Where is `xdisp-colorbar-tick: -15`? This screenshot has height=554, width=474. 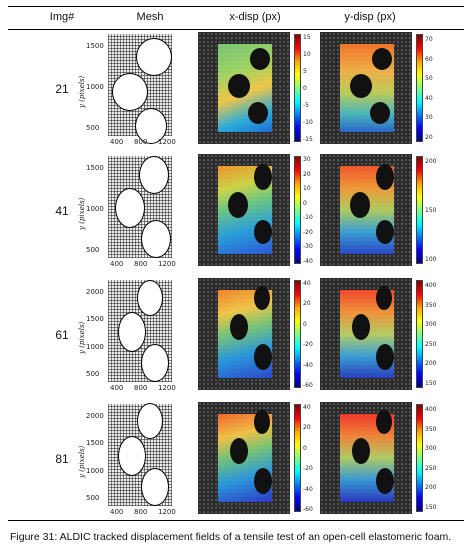 xdisp-colorbar-tick: -15 is located at coordinates (308, 139).